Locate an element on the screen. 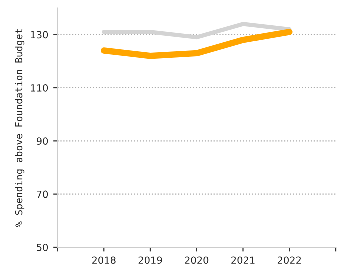 This screenshot has height=275, width=350. y-axis-title: % Spending above Foundation Budget is located at coordinates (20, 128).